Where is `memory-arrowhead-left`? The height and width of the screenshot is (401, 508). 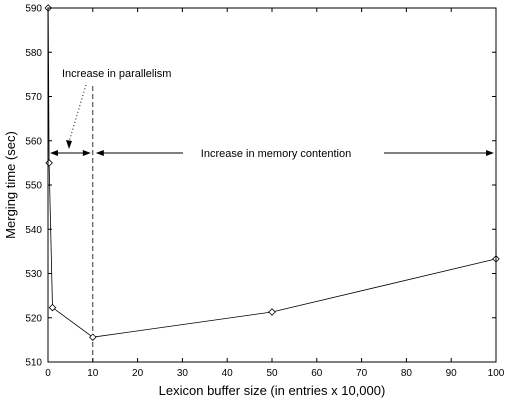 memory-arrowhead-left is located at coordinates (99, 153).